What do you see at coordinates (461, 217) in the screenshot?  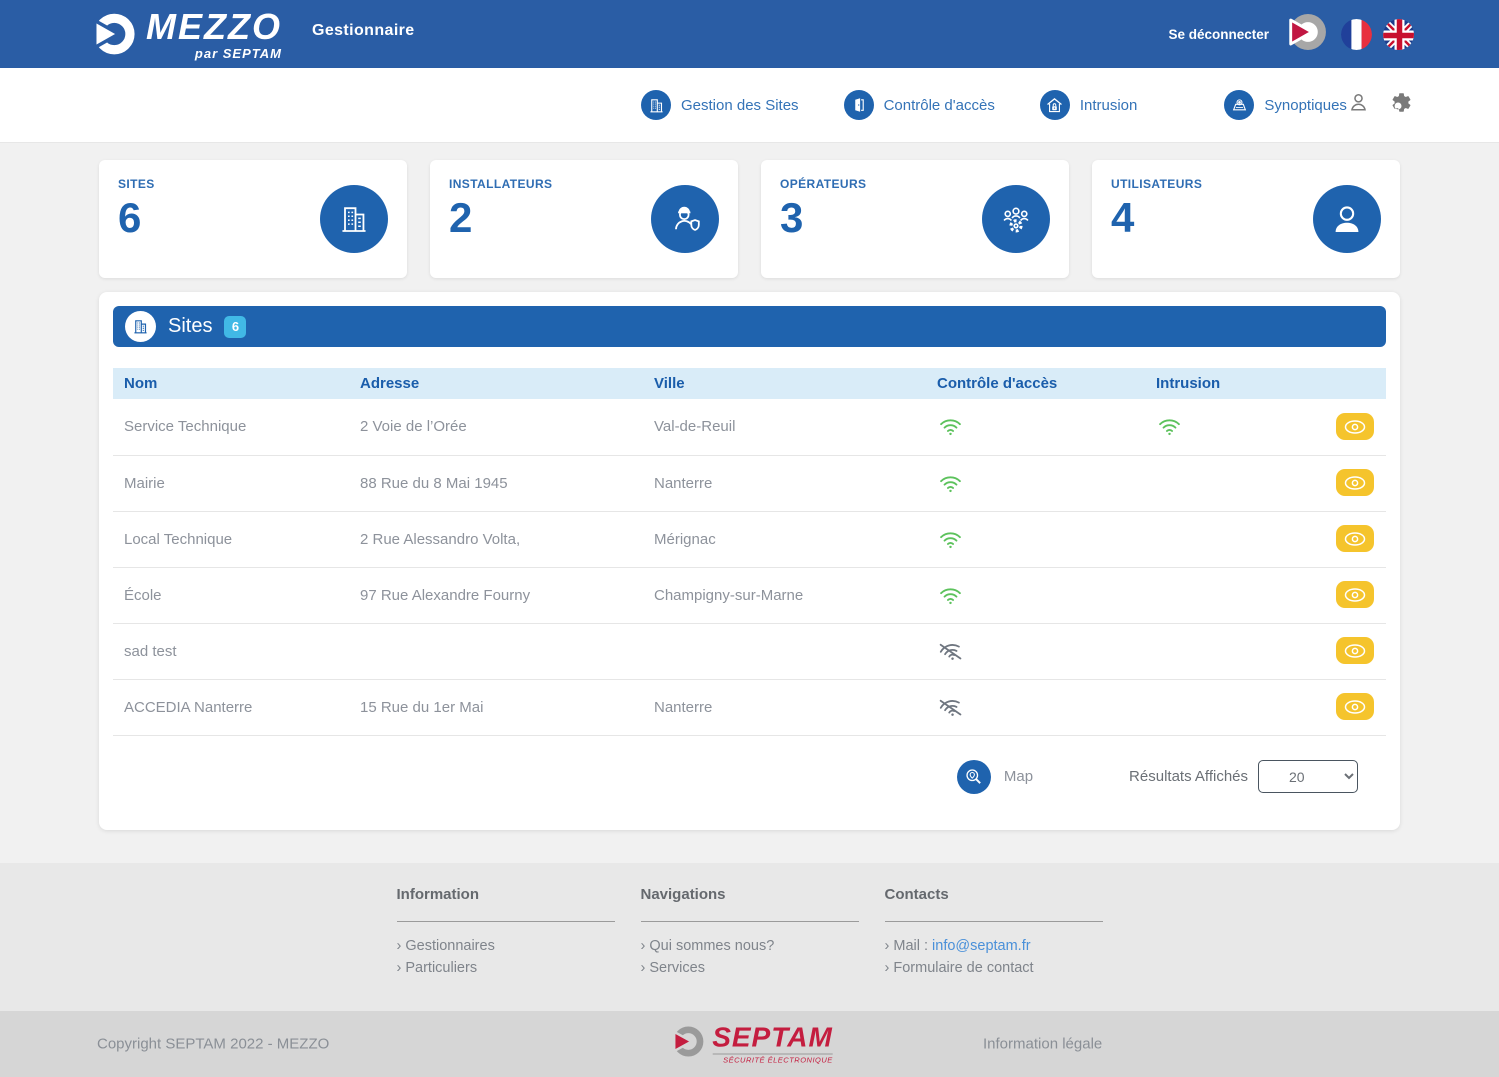 I see `stat-value: 2` at bounding box center [461, 217].